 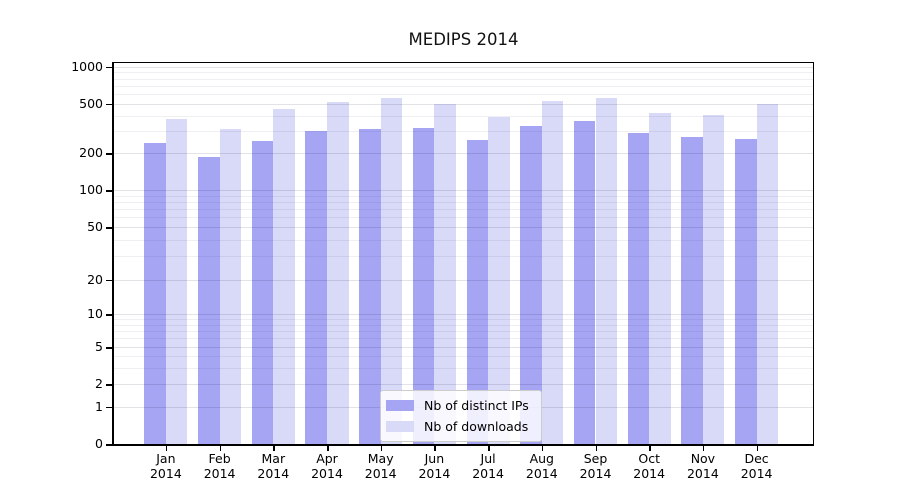 I want to click on x-tick-label-jul: Jul 2014, so click(x=488, y=466).